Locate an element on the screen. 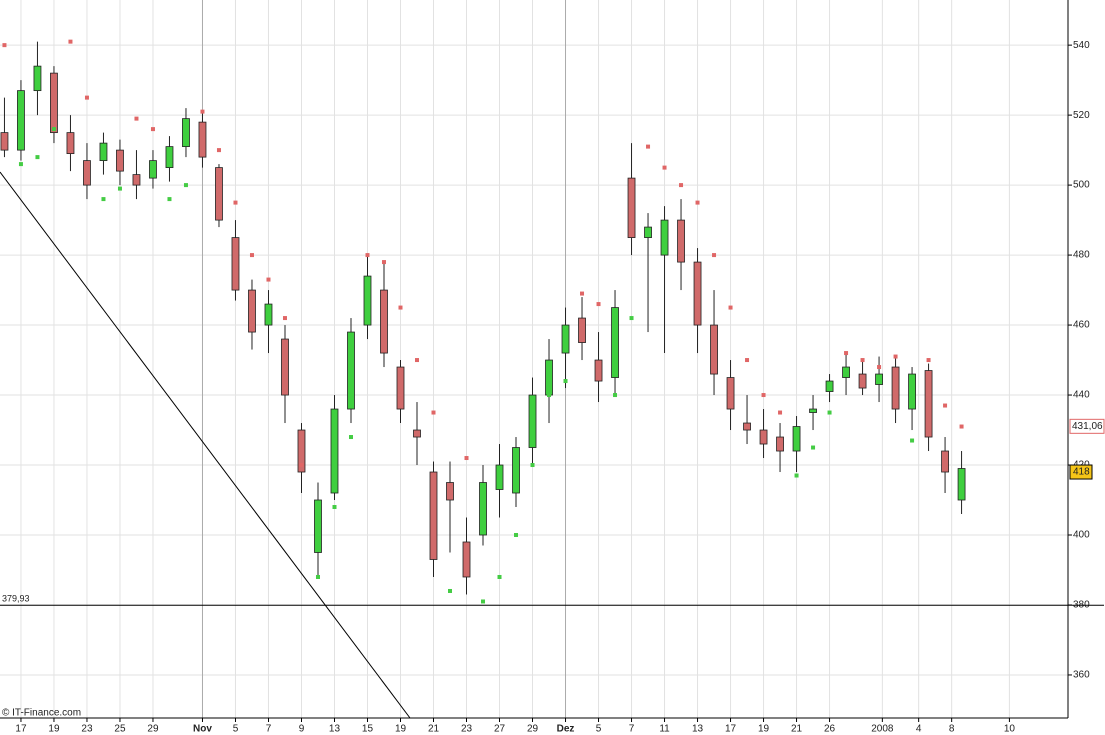 The width and height of the screenshot is (1105, 735). y-tick-label: 540 is located at coordinates (1081, 45).